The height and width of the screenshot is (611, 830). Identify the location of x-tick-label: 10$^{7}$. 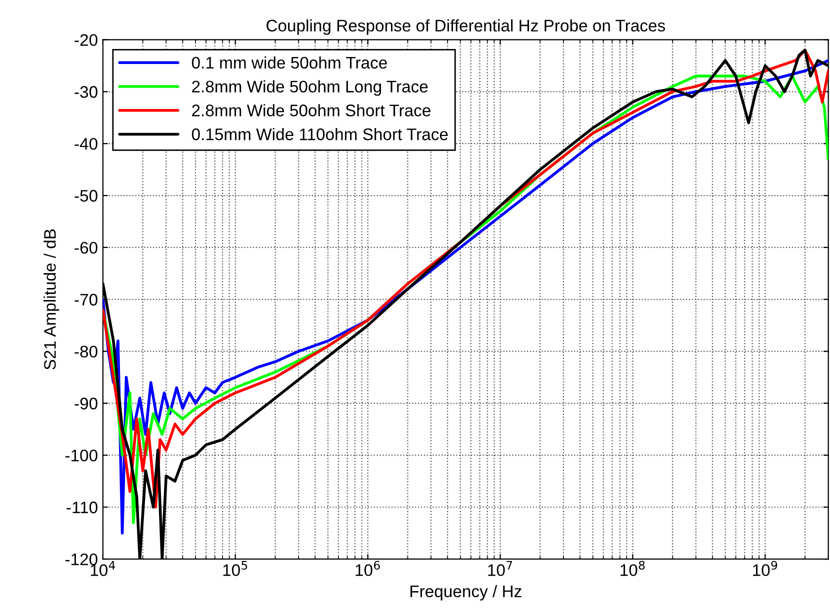
(500, 568).